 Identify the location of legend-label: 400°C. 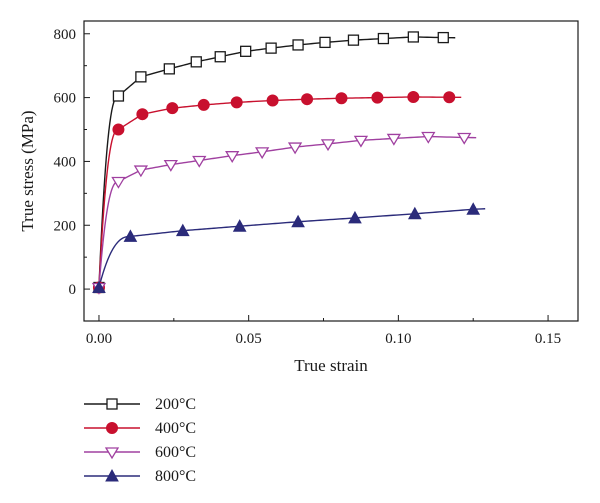
(175, 428).